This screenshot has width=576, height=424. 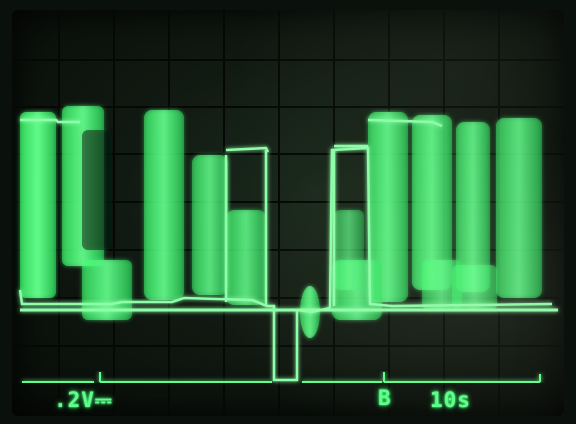 I want to click on channel-marker: B, so click(x=385, y=398).